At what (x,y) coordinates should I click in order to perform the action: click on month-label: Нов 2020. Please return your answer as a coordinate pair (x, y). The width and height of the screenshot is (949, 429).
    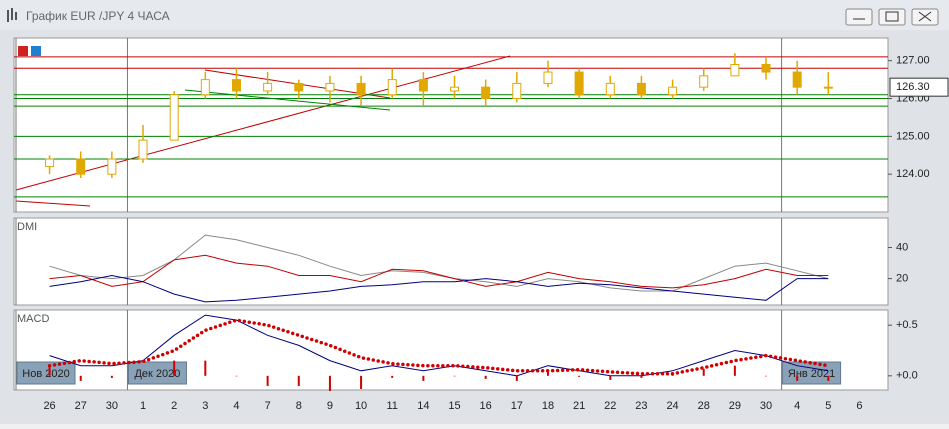
    Looking at the image, I should click on (45, 374).